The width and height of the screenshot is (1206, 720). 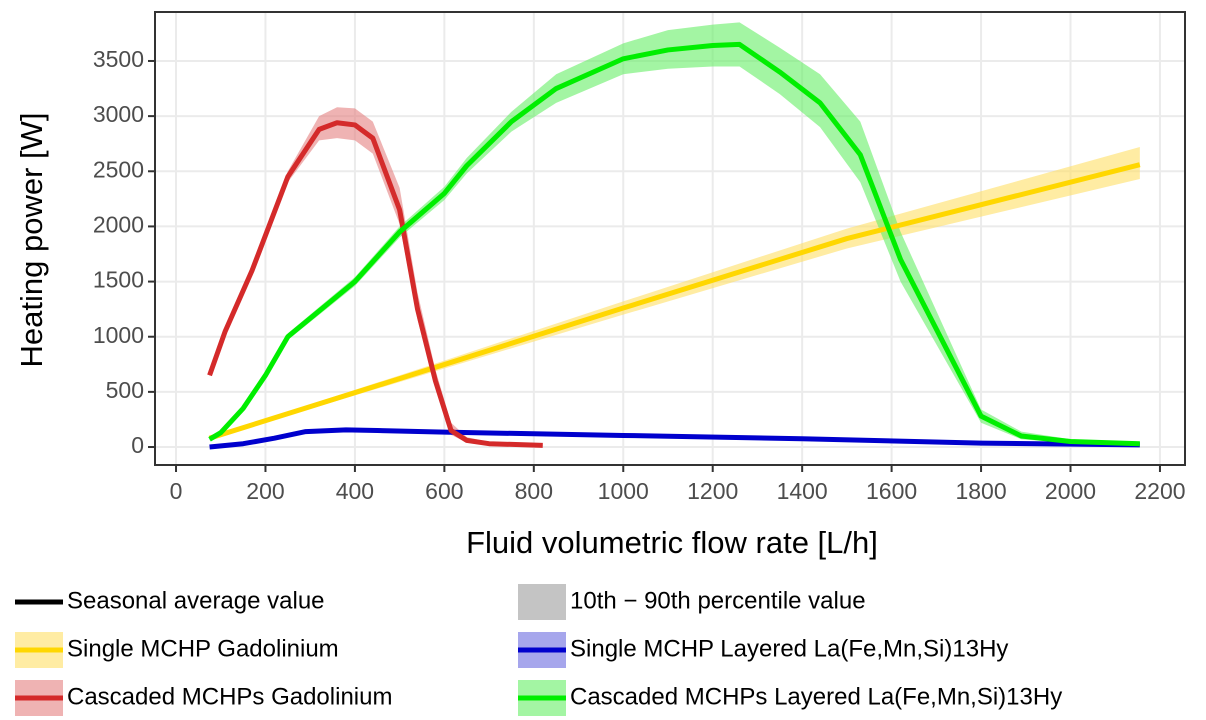 I want to click on x-tick-label: 200, so click(x=265, y=491).